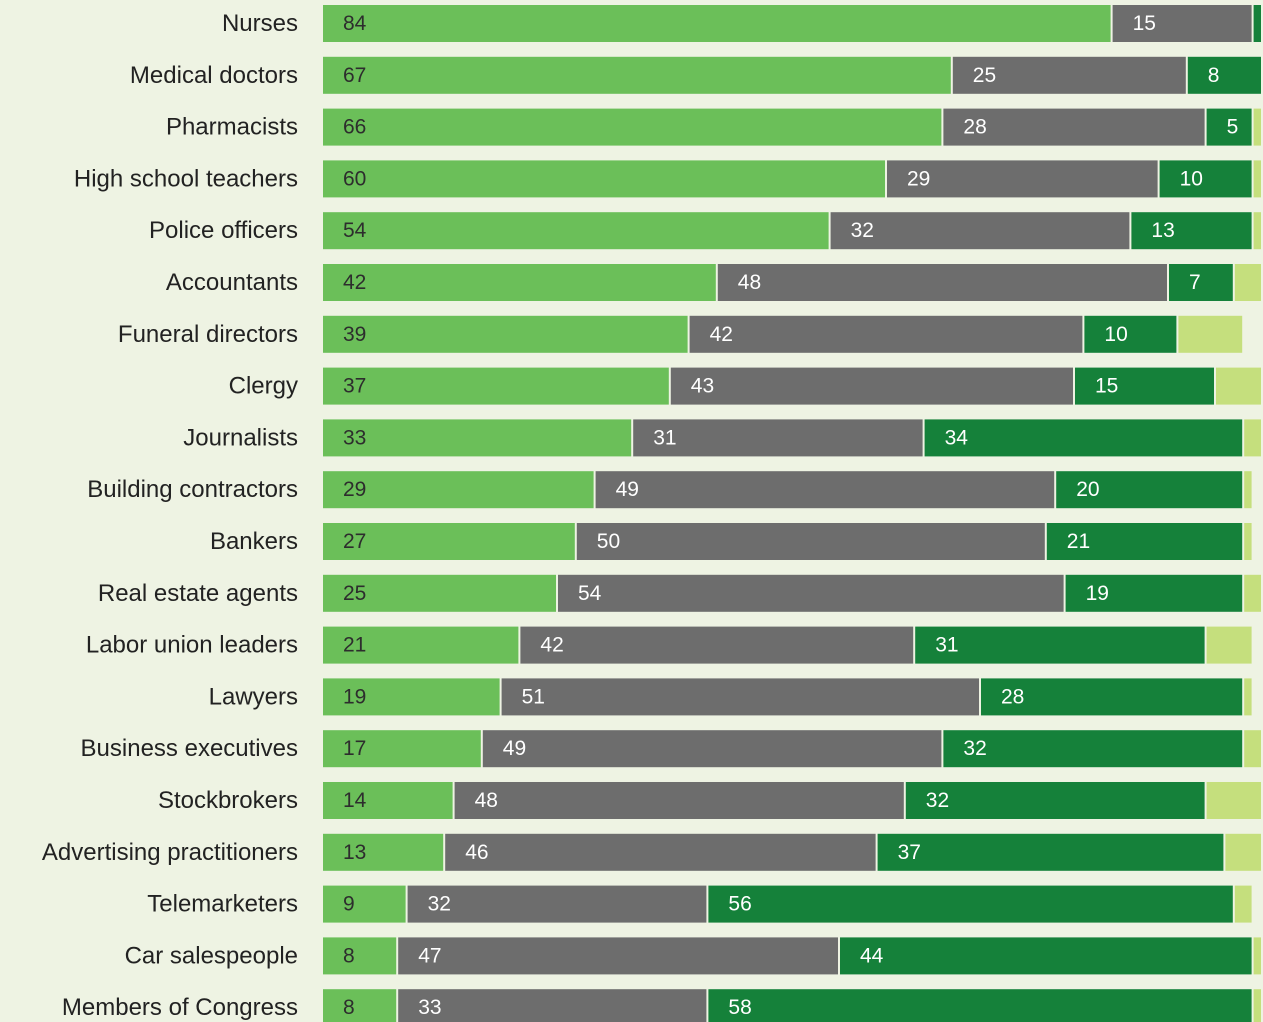 This screenshot has width=1263, height=1022. What do you see at coordinates (354, 489) in the screenshot?
I see `value-label: 29` at bounding box center [354, 489].